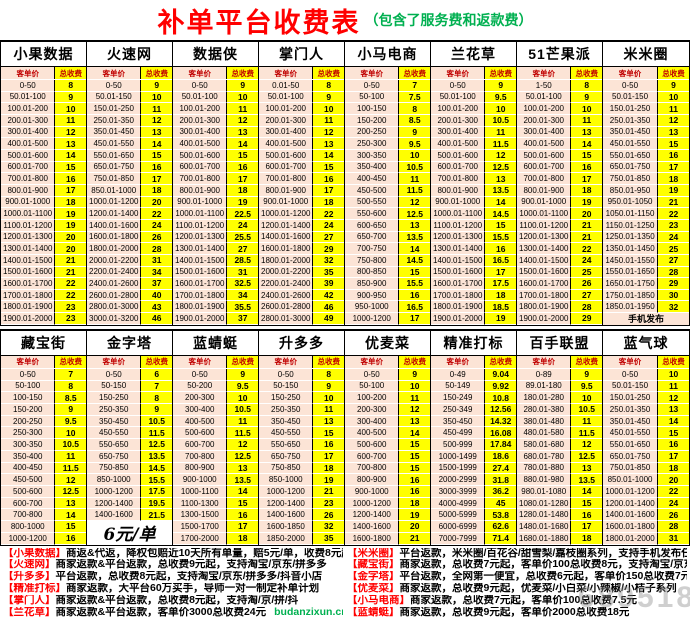  Describe the element at coordinates (544, 295) in the screenshot. I see `price-range-cell: 1700.01-1800` at that location.